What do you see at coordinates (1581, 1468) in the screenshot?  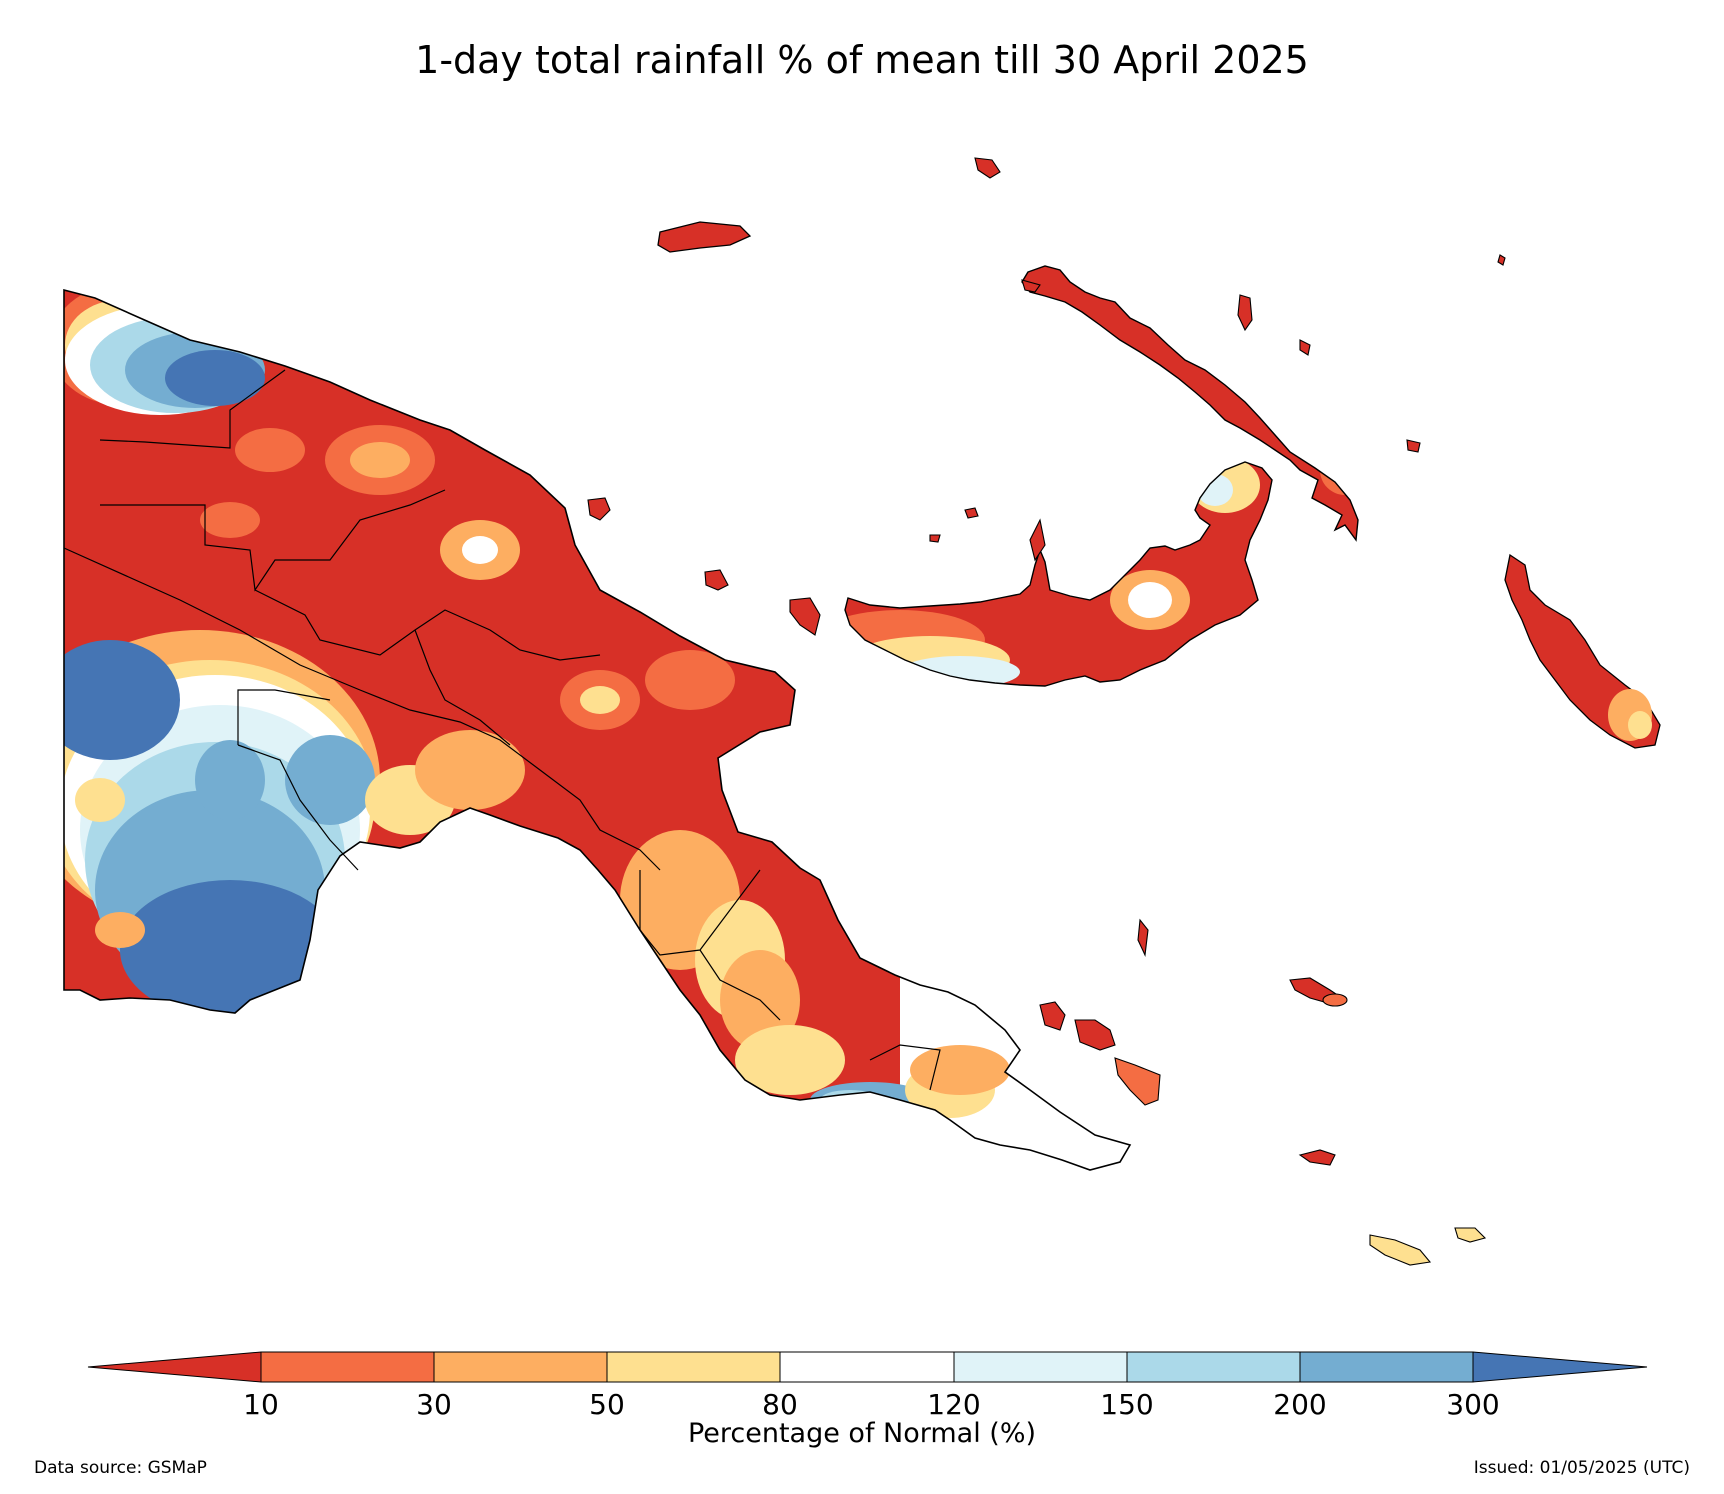 I see `issued-date: Issued: 01/05/2025 (UTC)` at bounding box center [1581, 1468].